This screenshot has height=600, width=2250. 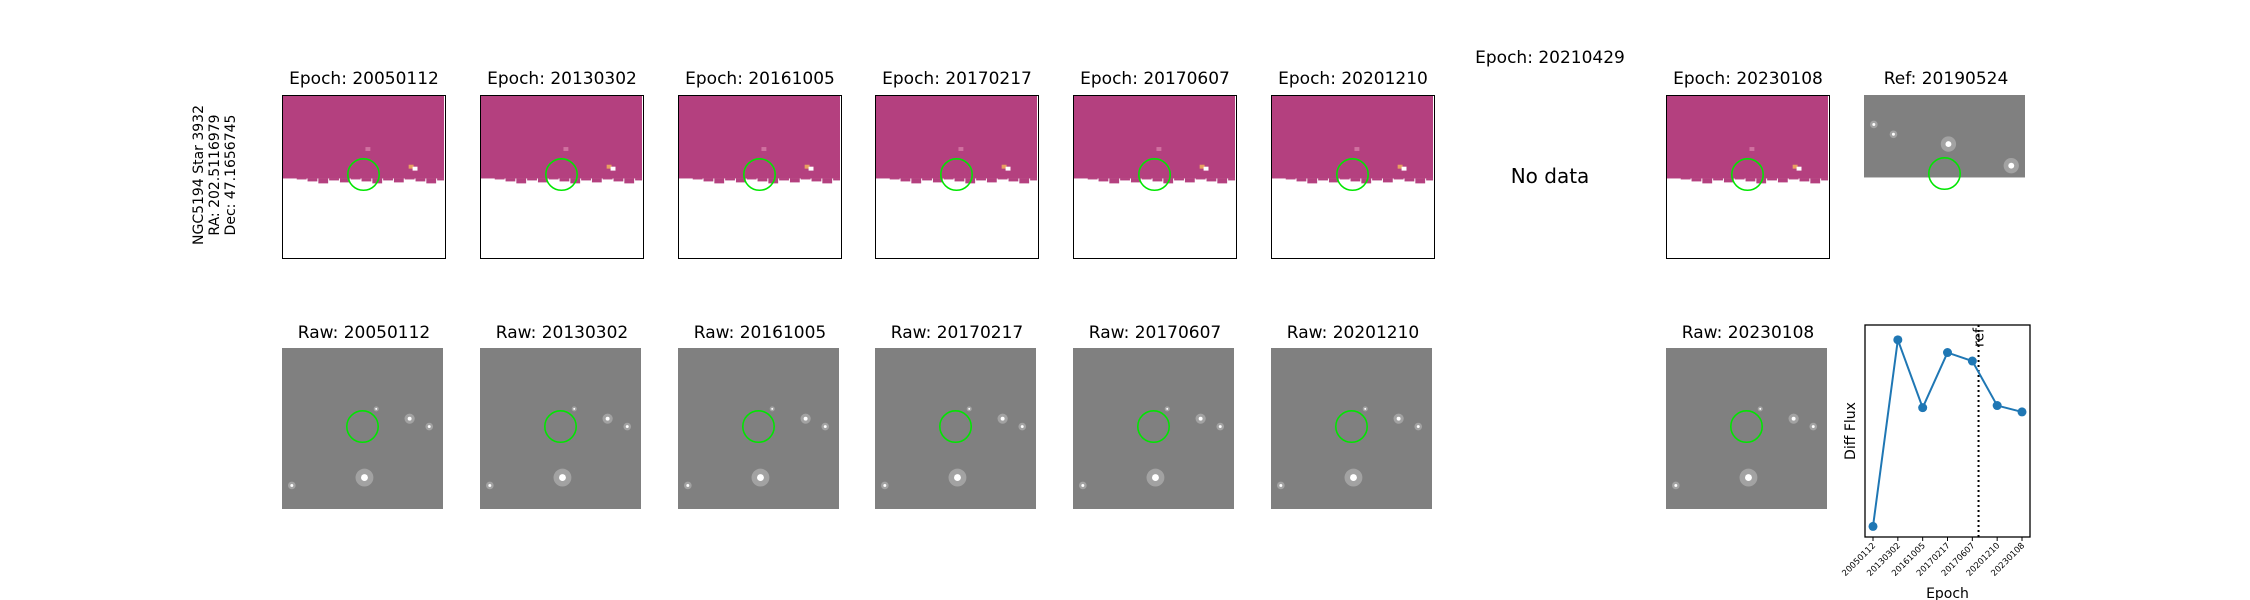 What do you see at coordinates (1155, 333) in the screenshot?
I see `raw-panel-title: Raw: 20170607` at bounding box center [1155, 333].